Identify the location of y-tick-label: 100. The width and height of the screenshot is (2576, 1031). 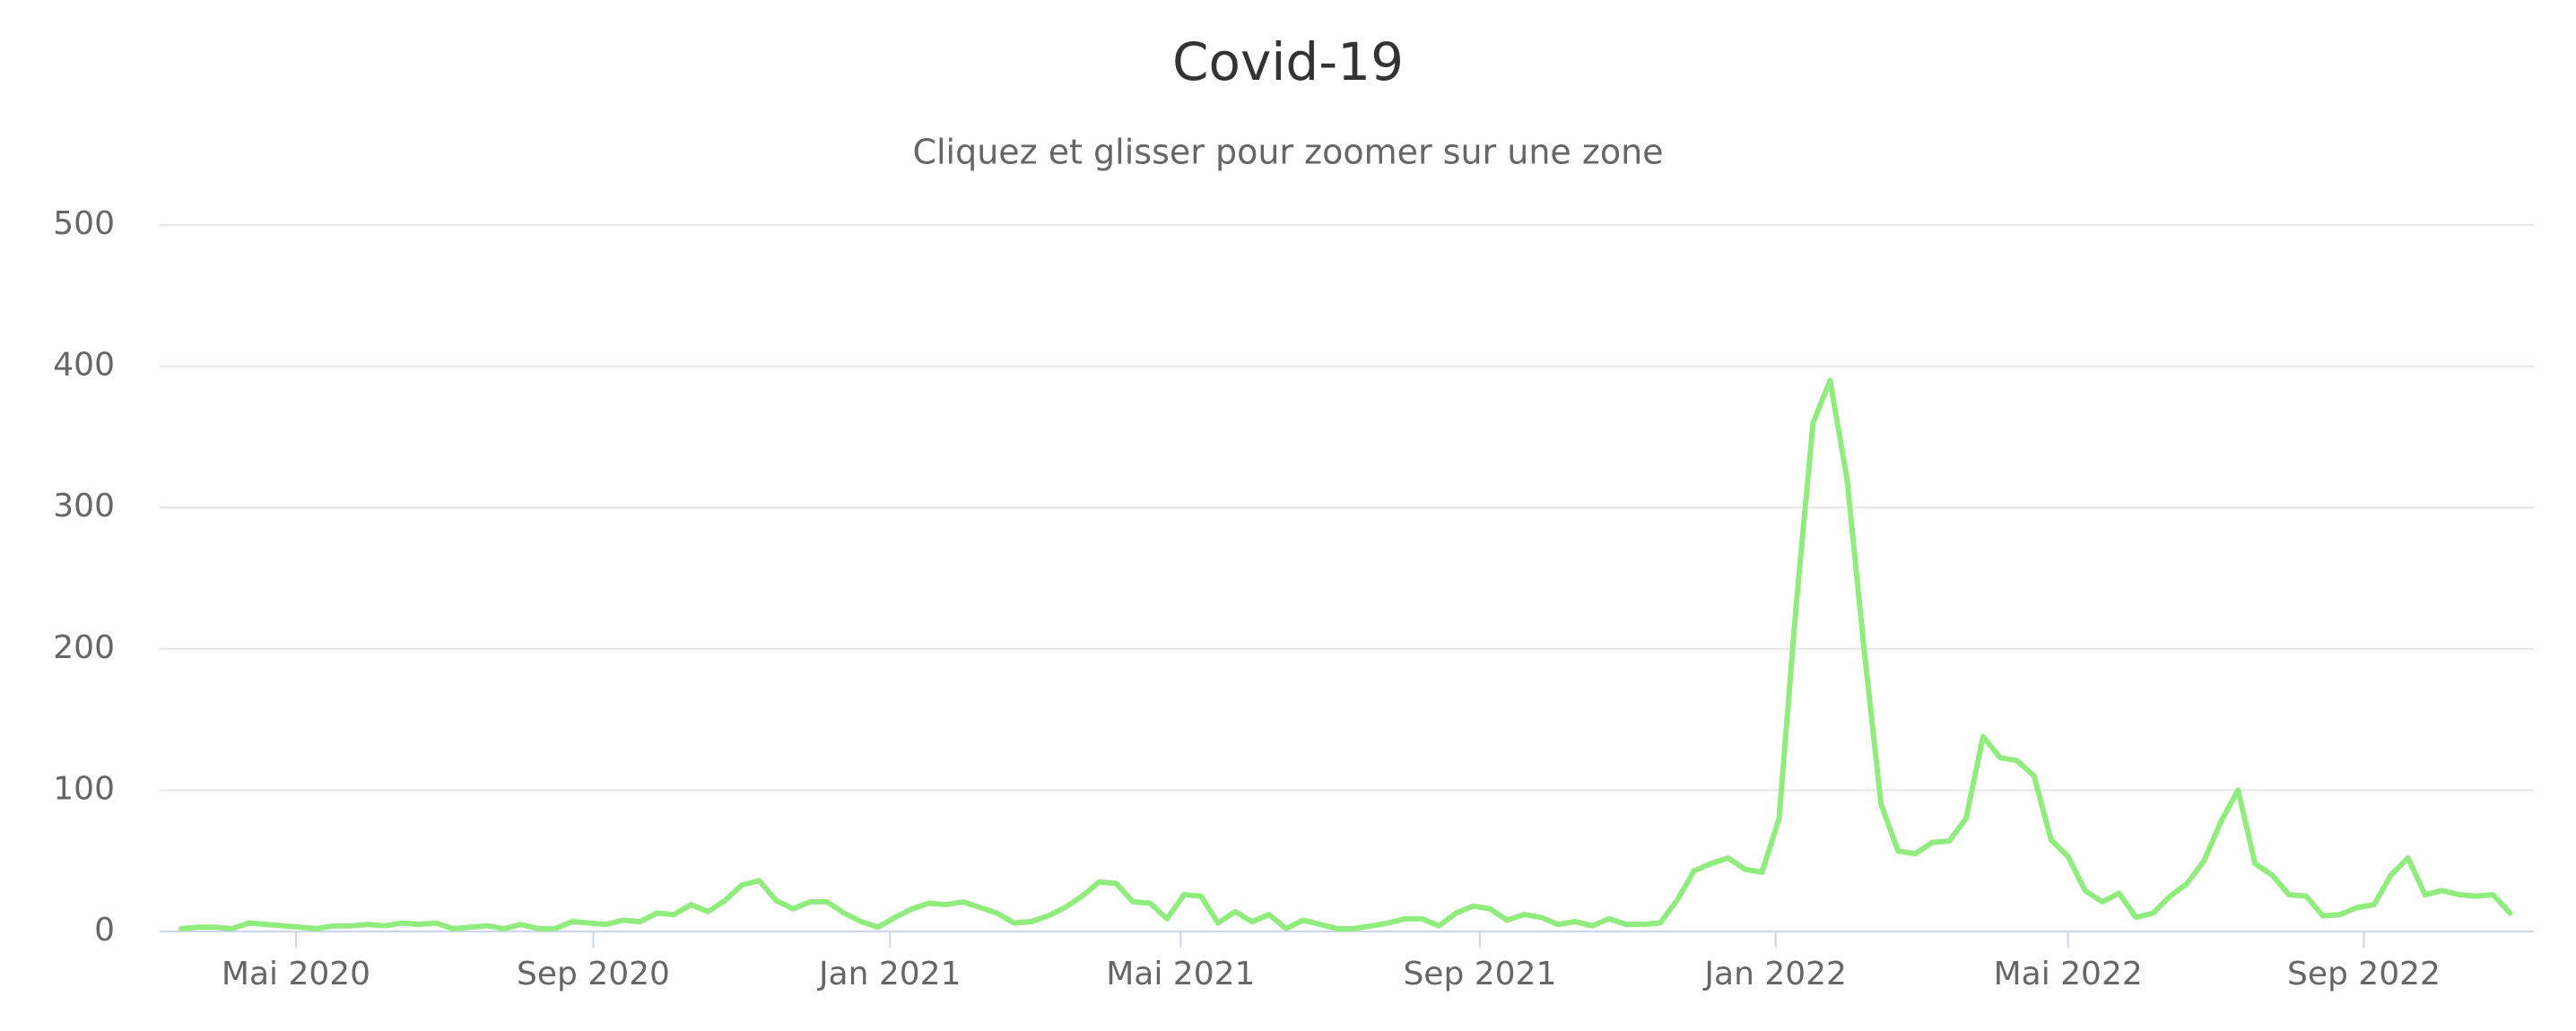
(84, 788).